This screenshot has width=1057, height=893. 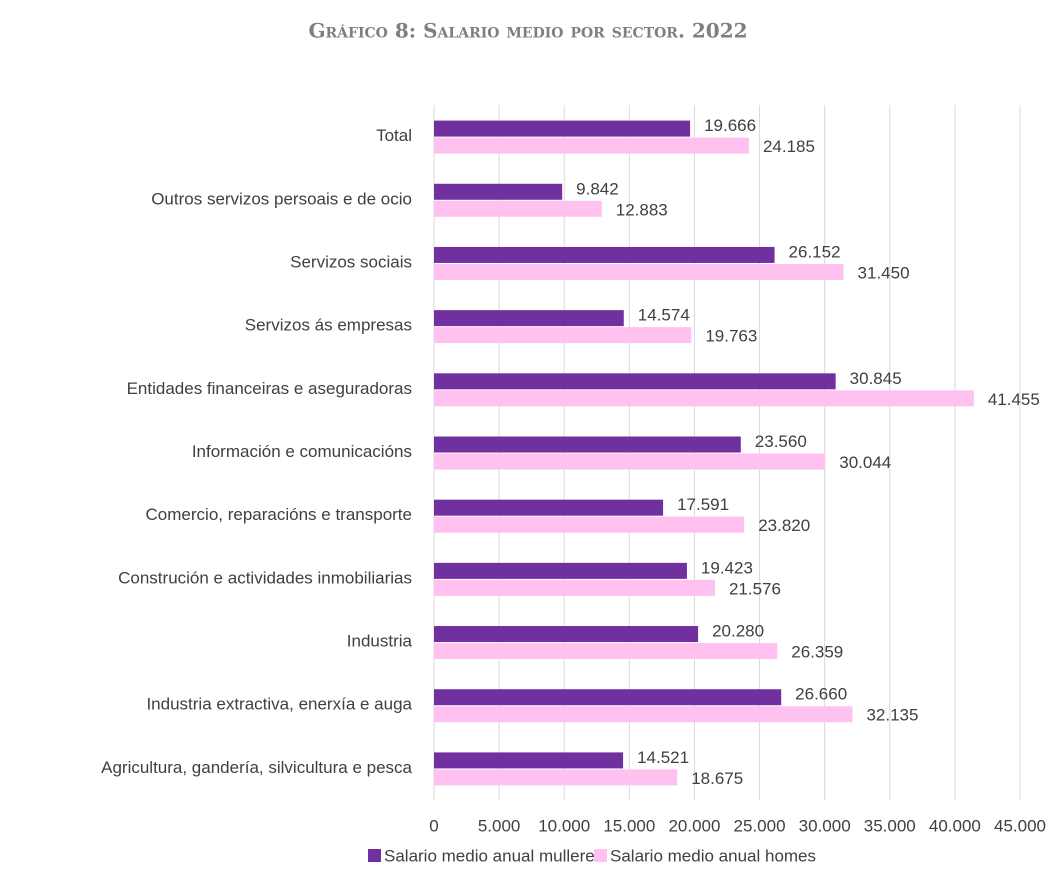 What do you see at coordinates (730, 125) in the screenshot?
I see `data-label: 19.666` at bounding box center [730, 125].